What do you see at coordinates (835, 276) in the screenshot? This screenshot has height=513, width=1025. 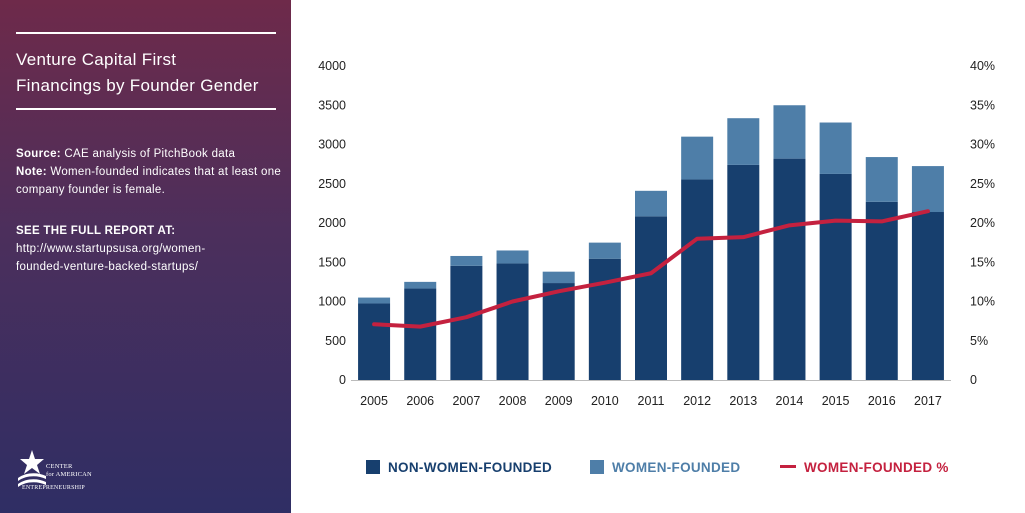 I see `bar-non-women-2015` at bounding box center [835, 276].